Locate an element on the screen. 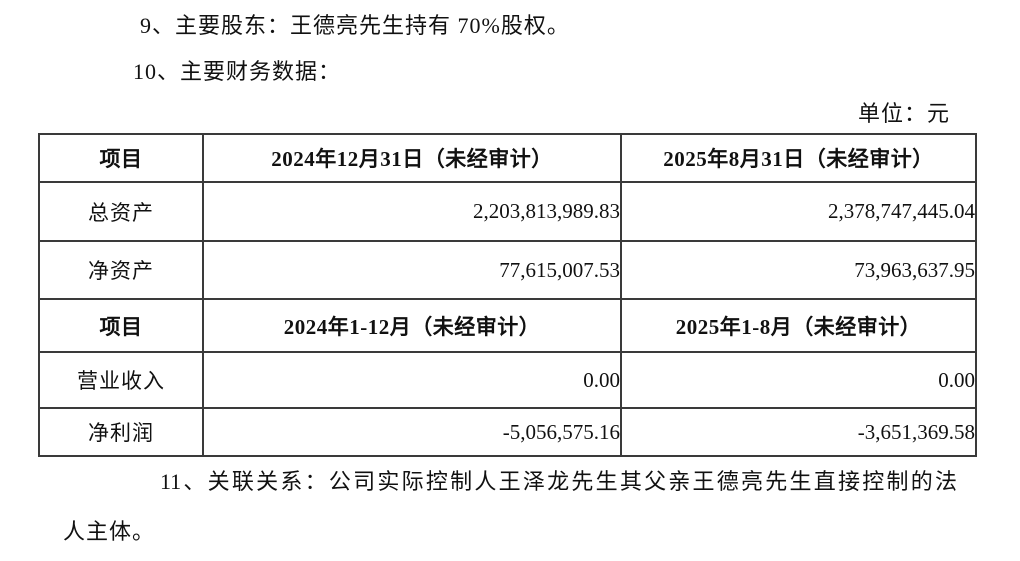  paragraph-major-shareholder: 9、主要股东：王德亮先生持有 70%股权。 is located at coordinates (355, 25).